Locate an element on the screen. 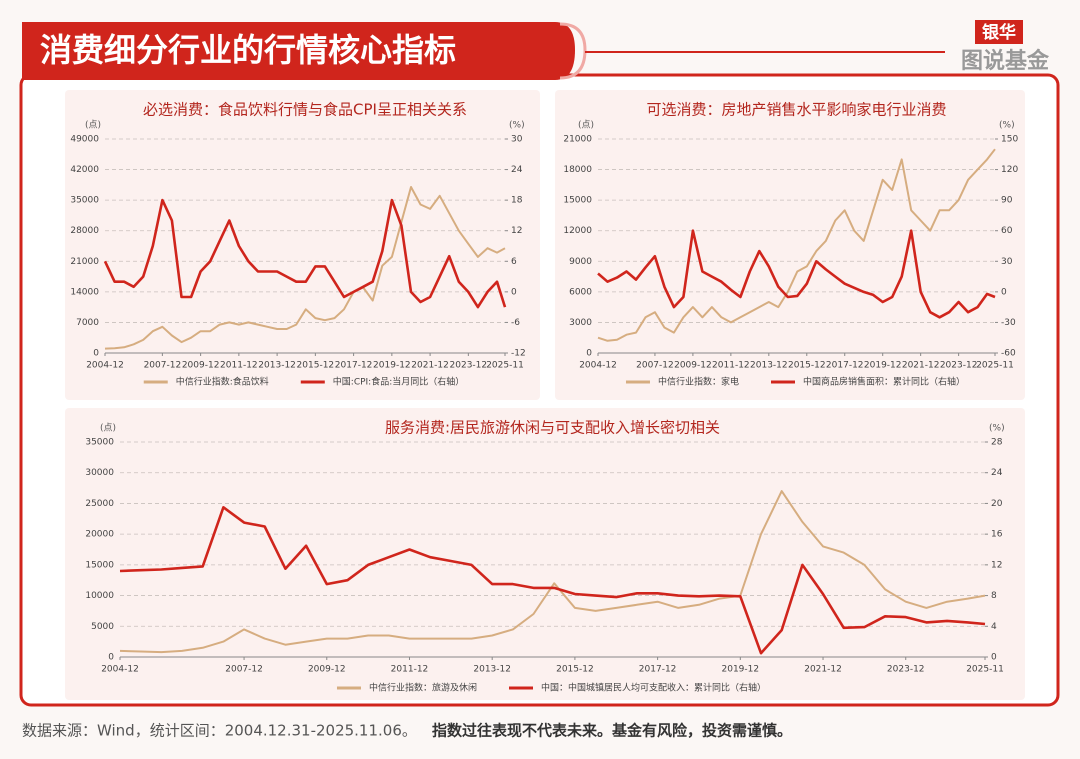 Image resolution: width=1080 pixels, height=759 pixels. y2-tick-label: -30 is located at coordinates (1008, 323).